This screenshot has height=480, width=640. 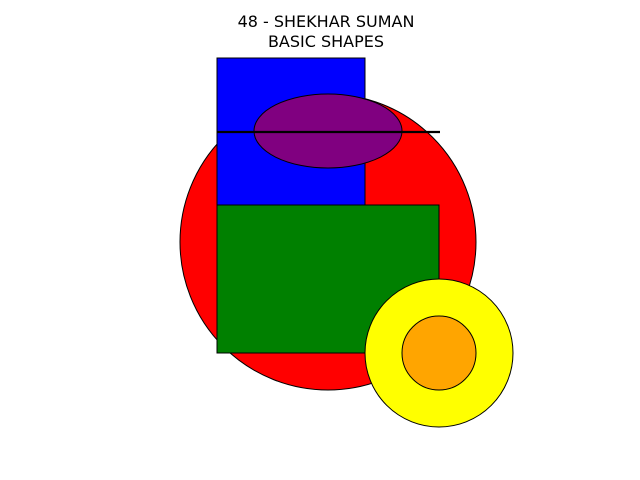 I want to click on figure-title-line-1: 48 - SHEKHAR SUMAN, so click(x=326, y=21).